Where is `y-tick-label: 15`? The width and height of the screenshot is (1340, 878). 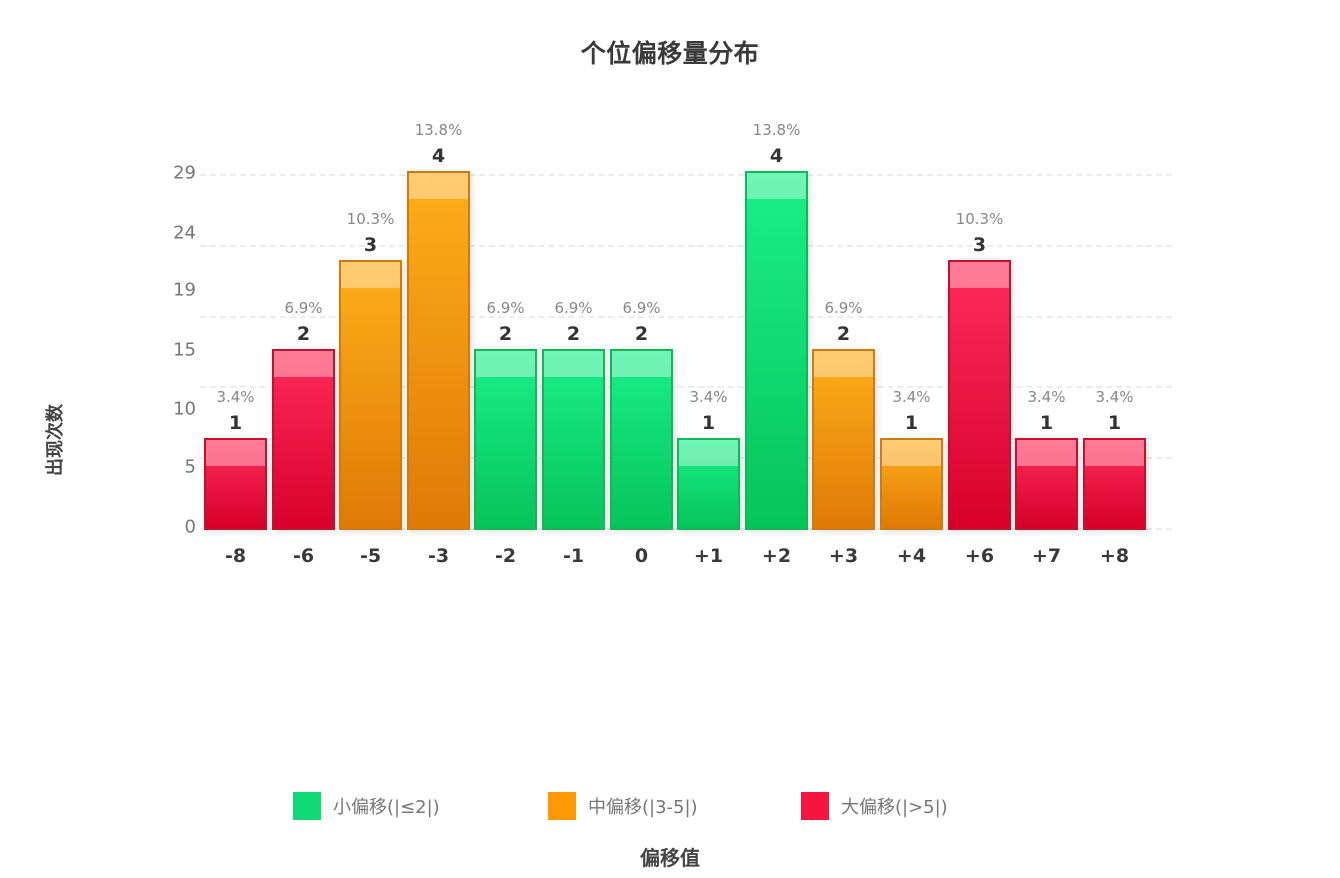
y-tick-label: 15 is located at coordinates (184, 350).